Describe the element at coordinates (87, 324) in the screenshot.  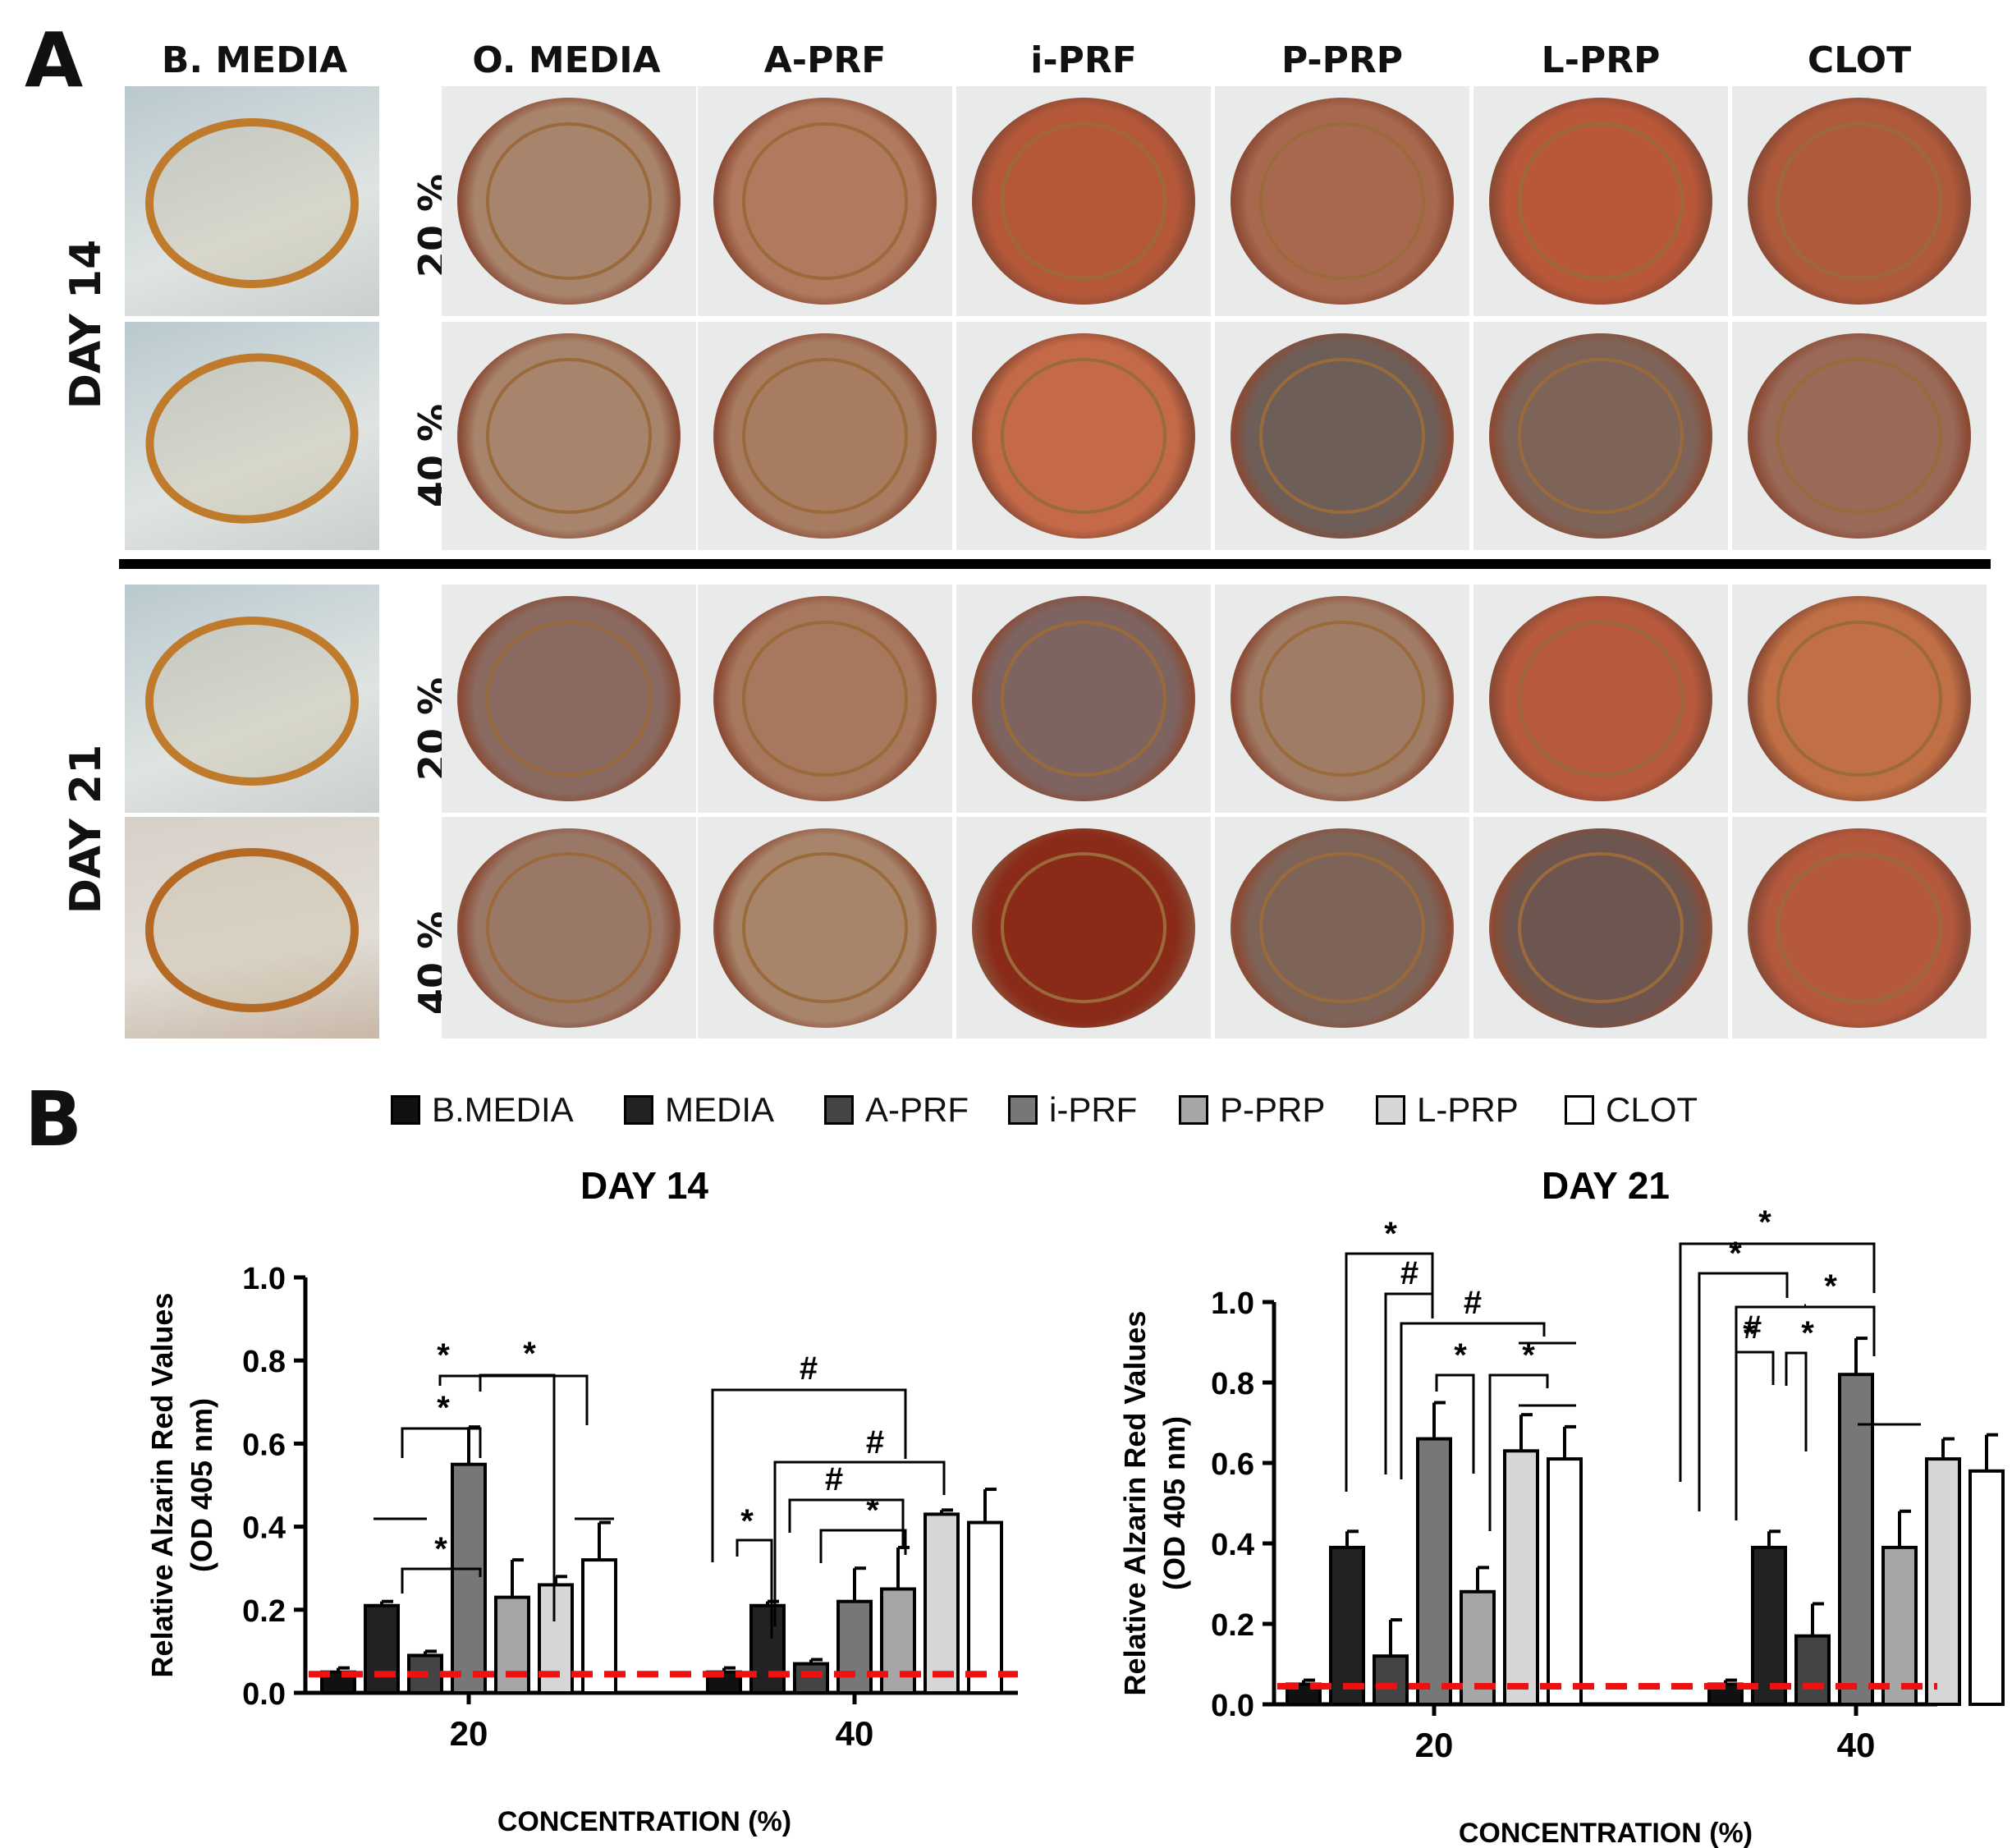
I see `day-14-label: DAY 14` at that location.